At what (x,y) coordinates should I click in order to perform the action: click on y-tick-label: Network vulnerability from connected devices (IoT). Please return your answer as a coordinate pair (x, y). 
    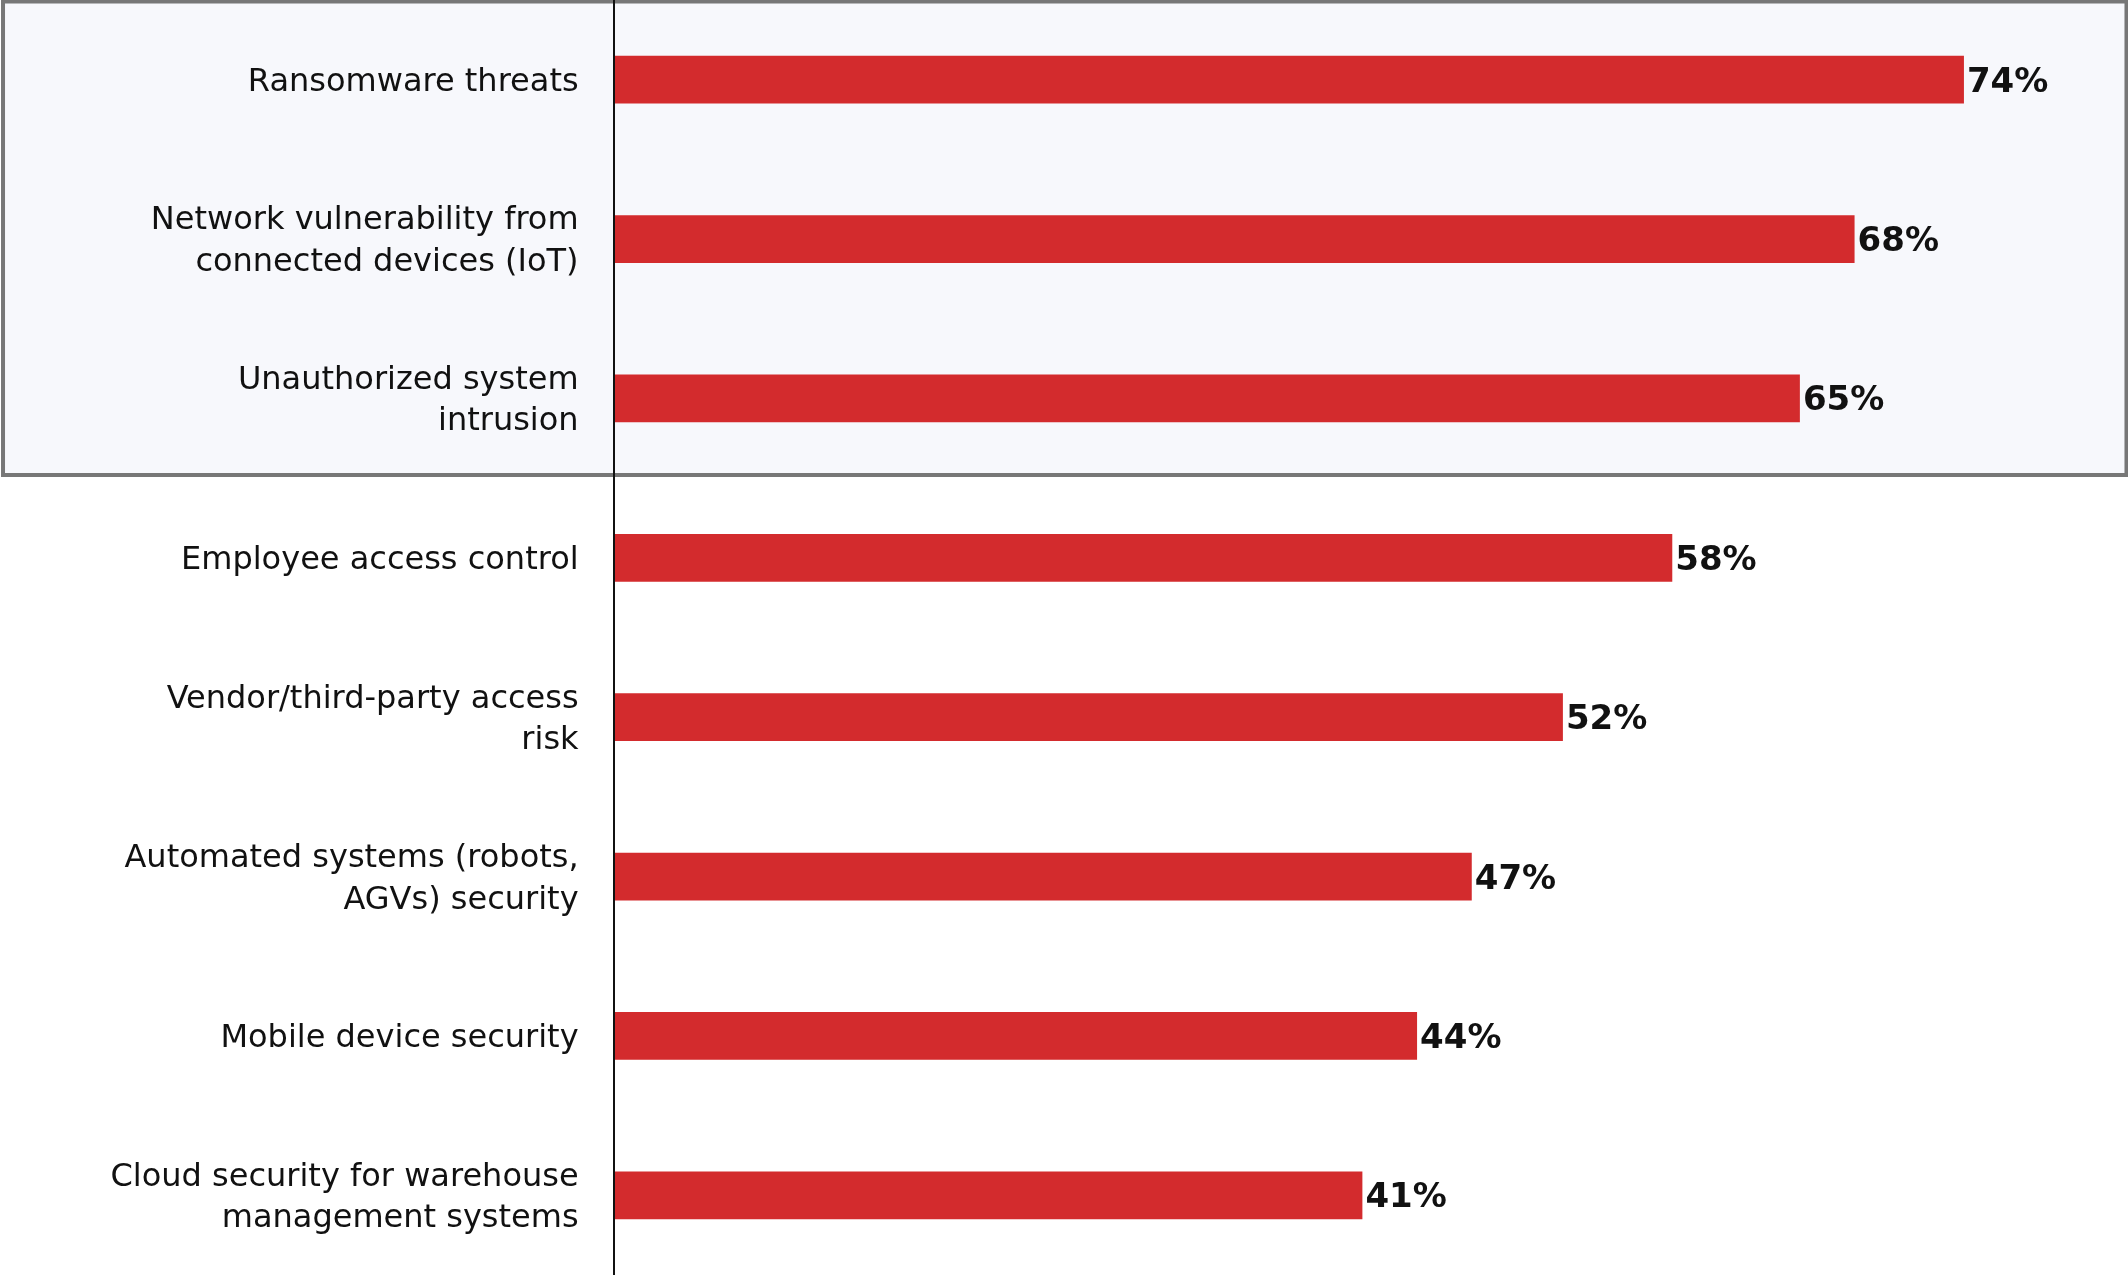
    Looking at the image, I should click on (364, 239).